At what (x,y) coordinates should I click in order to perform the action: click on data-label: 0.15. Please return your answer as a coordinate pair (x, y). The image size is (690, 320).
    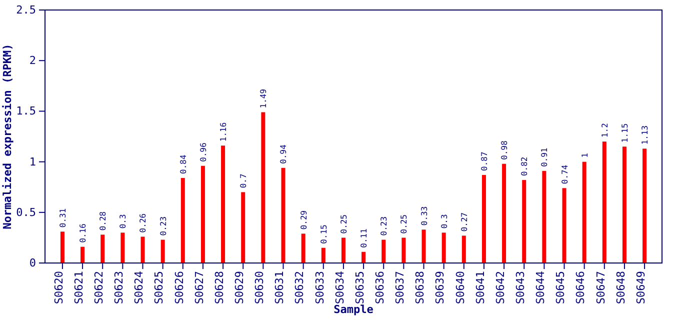
    Looking at the image, I should click on (323, 234).